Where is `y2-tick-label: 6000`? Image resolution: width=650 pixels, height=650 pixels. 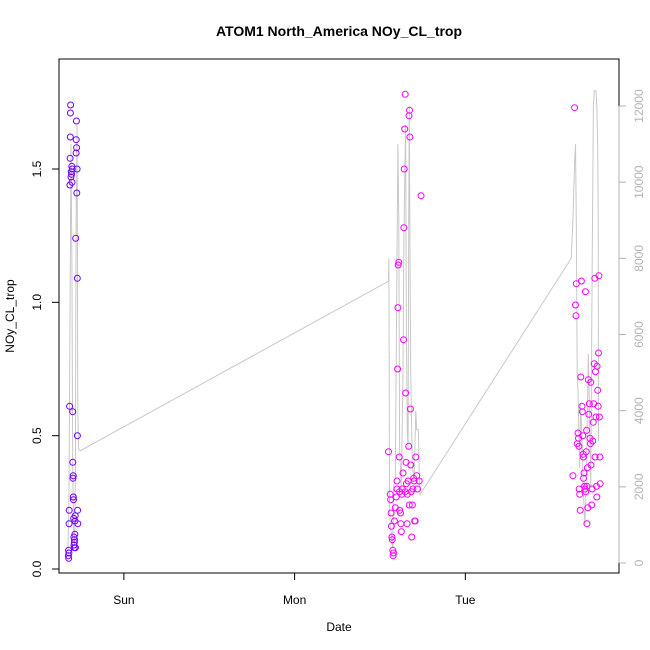
y2-tick-label: 6000 is located at coordinates (639, 334).